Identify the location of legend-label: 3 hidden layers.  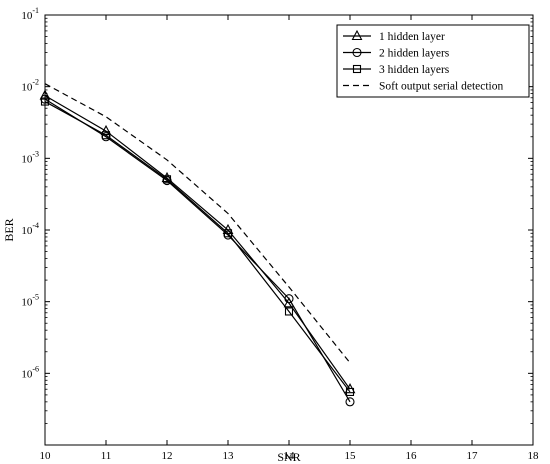
(414, 70).